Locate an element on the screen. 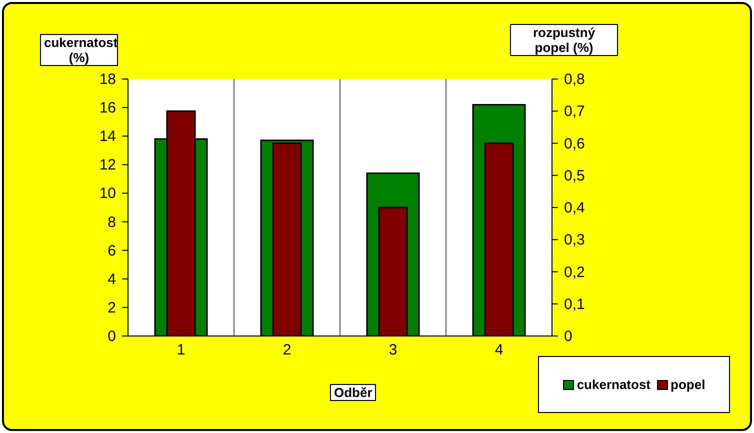 This screenshot has height=433, width=754. y-tick-label: 12 is located at coordinates (107, 165).